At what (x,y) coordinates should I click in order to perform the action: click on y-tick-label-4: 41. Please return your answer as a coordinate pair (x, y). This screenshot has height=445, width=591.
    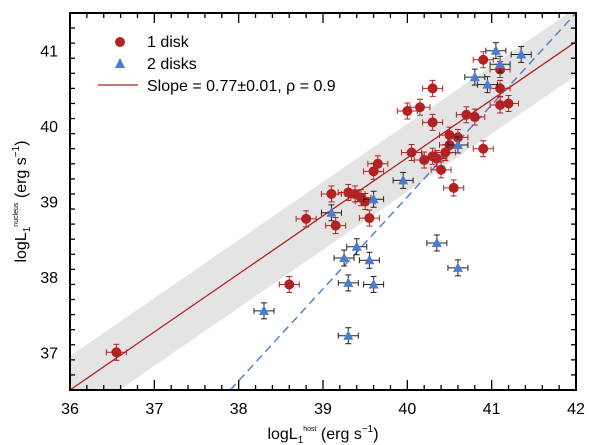
    Looking at the image, I should click on (49, 52).